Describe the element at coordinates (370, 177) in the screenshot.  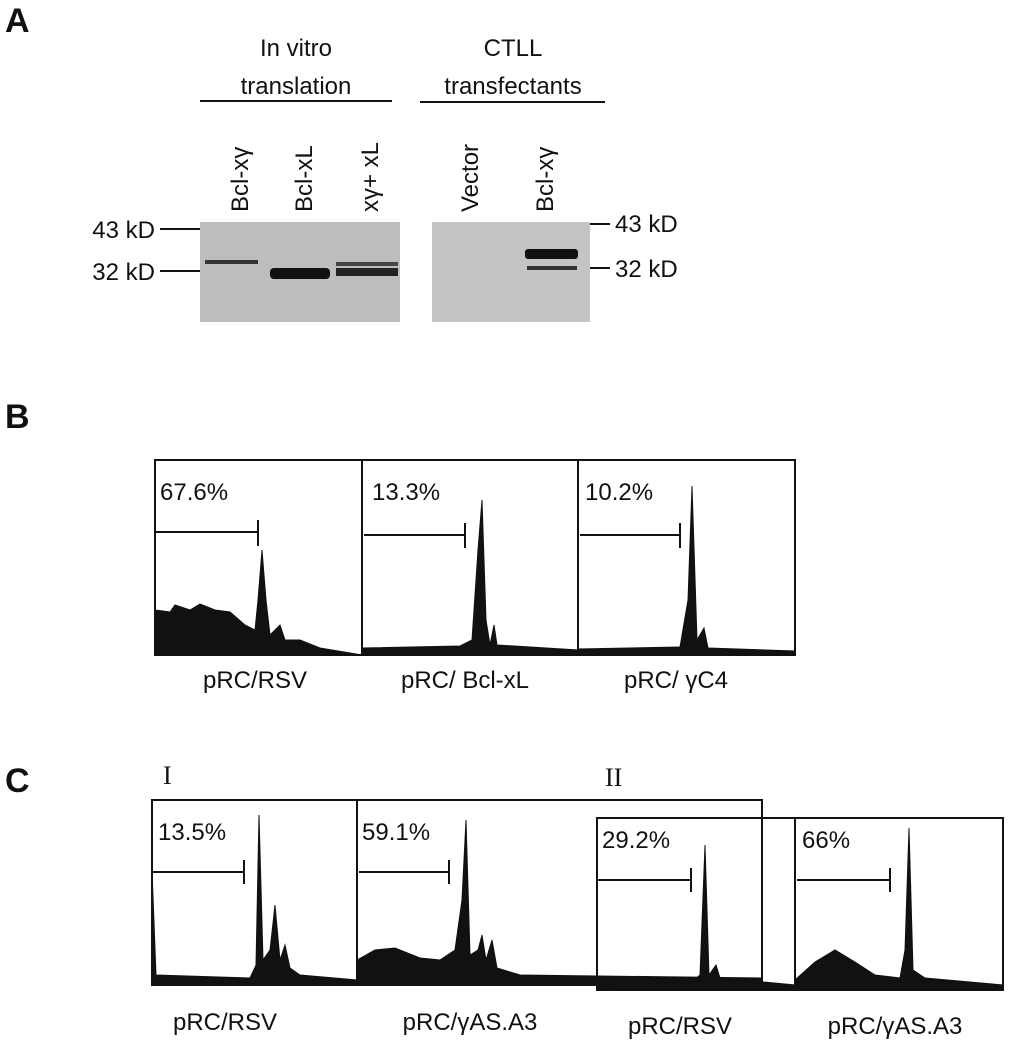
I see `lane-label: xγ+ xL` at that location.